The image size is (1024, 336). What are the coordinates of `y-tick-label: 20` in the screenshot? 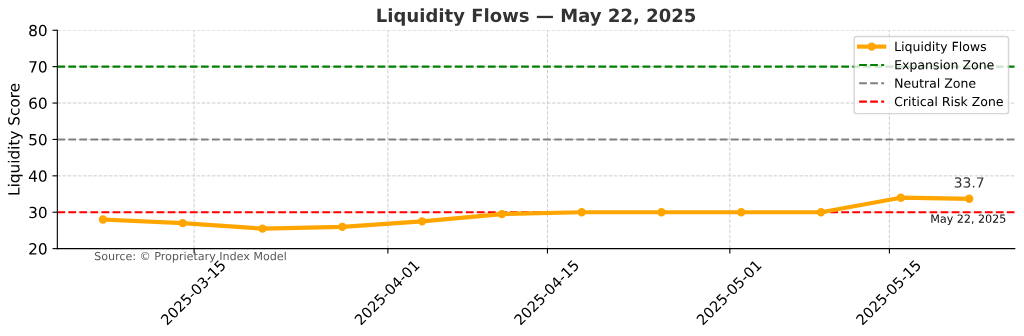 It's located at (38, 249).